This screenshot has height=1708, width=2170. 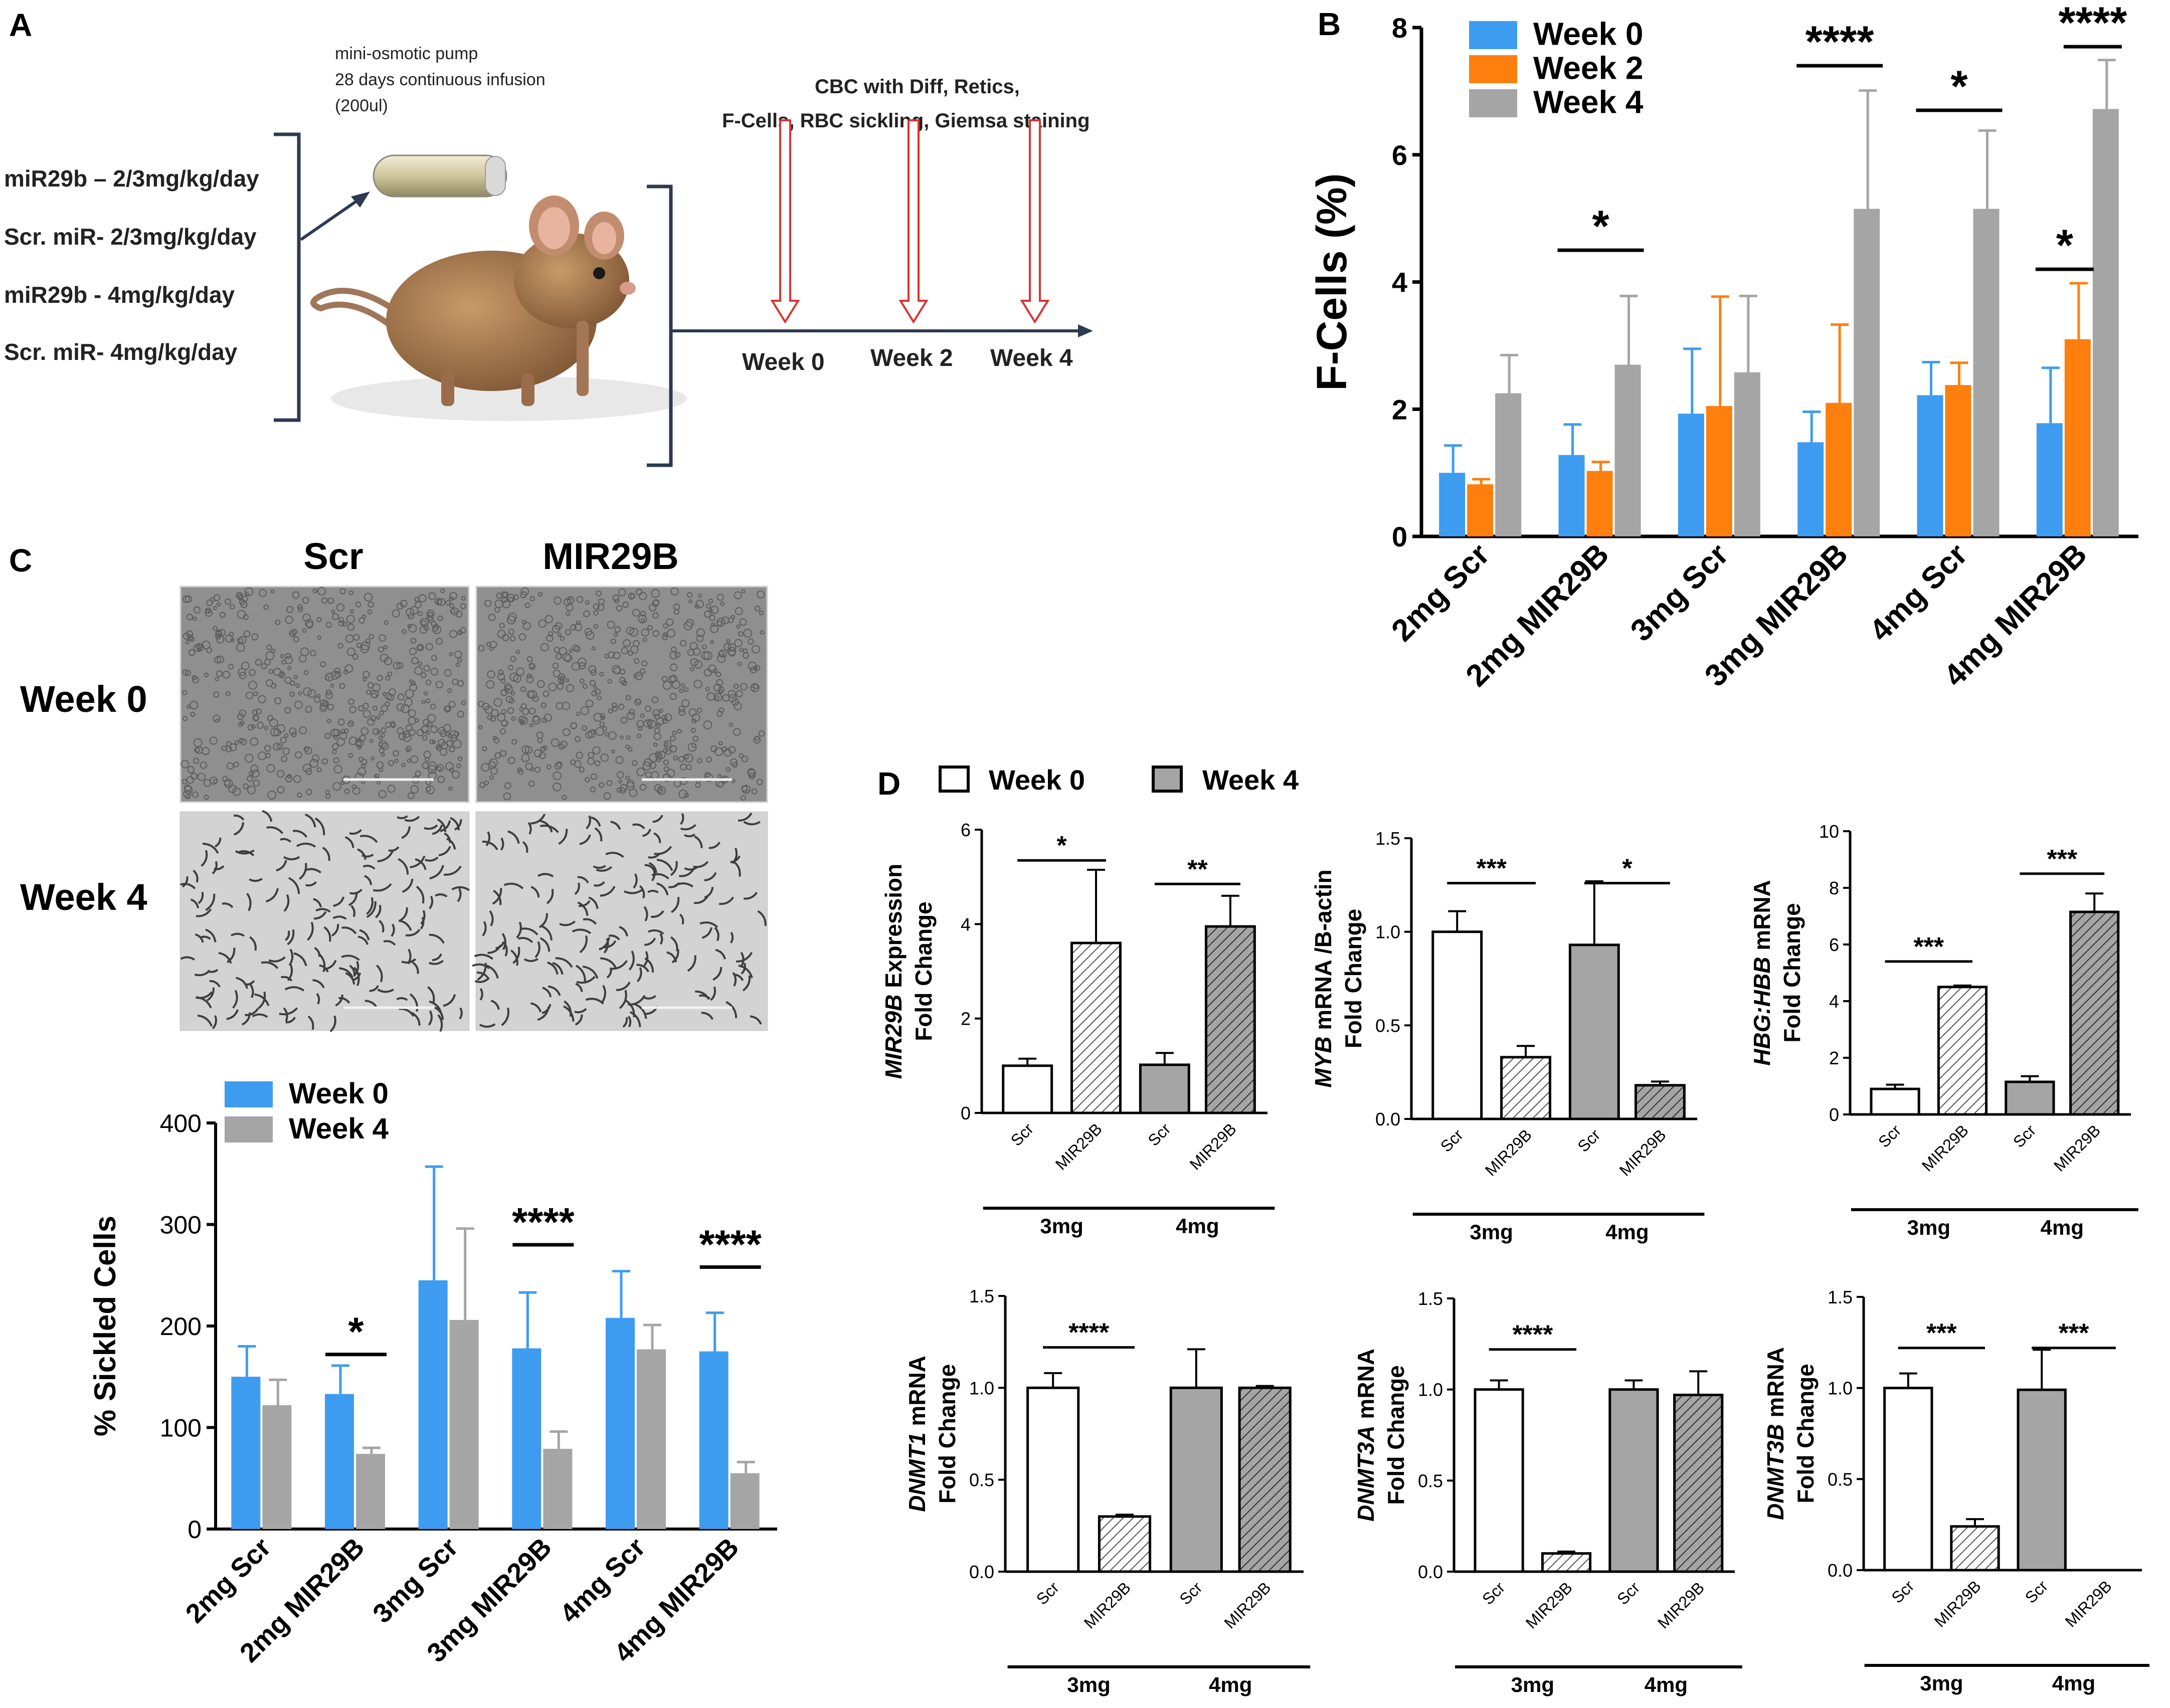 I want to click on dnmt3a-group-label: 4mg, so click(x=1666, y=1684).